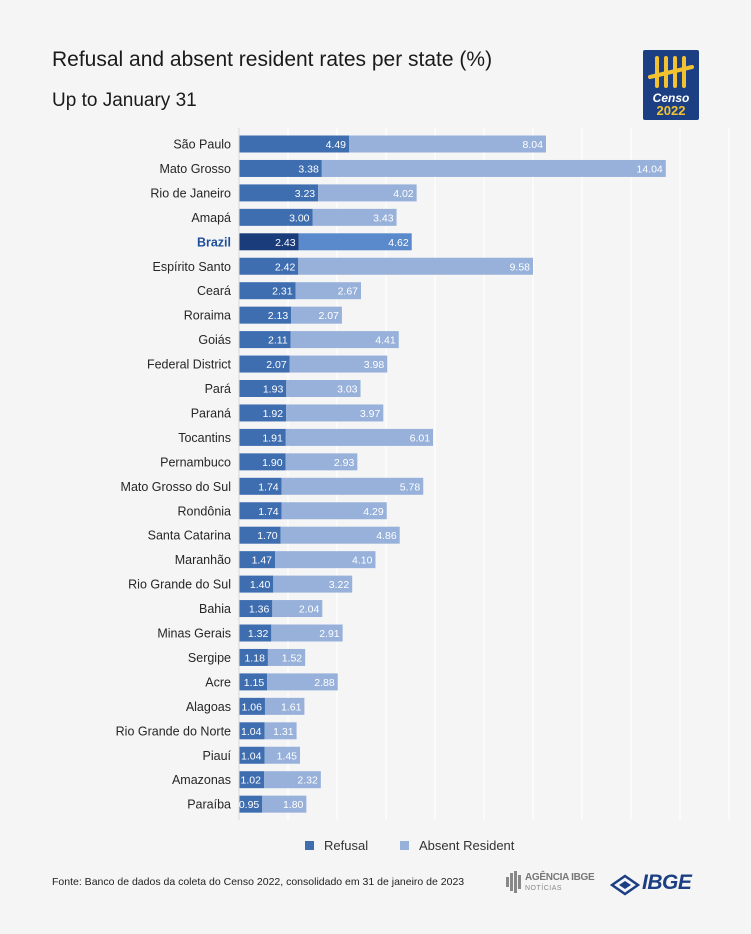  I want to click on bar-refusal-rio-grande-do-norte, so click(252, 731).